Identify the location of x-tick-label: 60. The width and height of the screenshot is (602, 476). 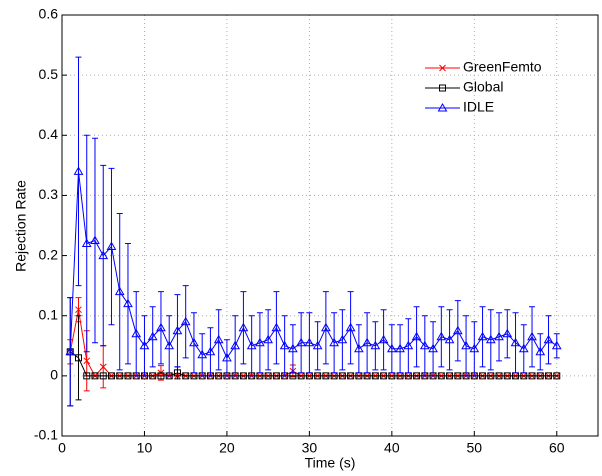
(557, 448).